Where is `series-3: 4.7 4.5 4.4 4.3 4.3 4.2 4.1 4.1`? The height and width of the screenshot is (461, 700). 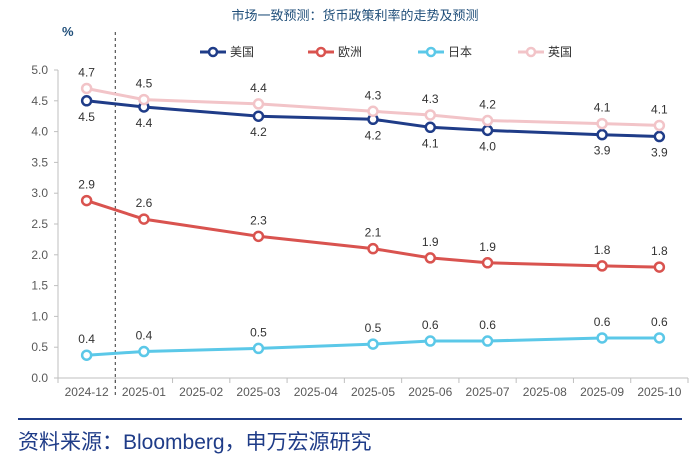 series-3: 4.7 4.5 4.4 4.3 4.3 4.2 4.1 4.1 is located at coordinates (373, 98).